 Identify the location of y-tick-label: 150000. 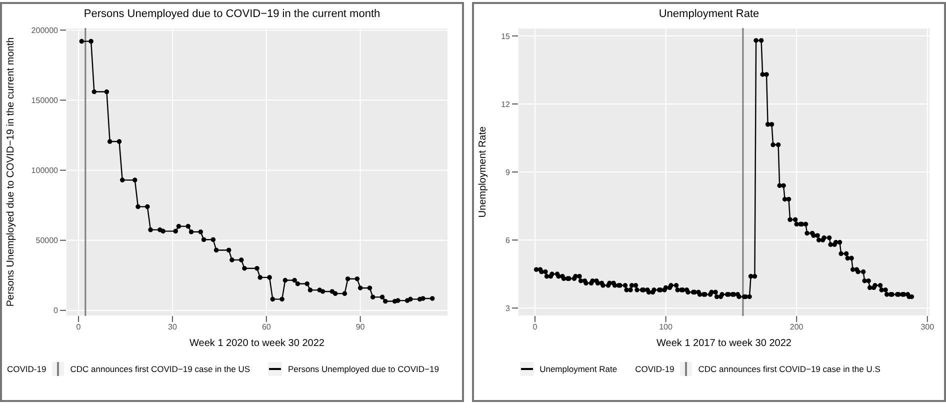
(45, 101).